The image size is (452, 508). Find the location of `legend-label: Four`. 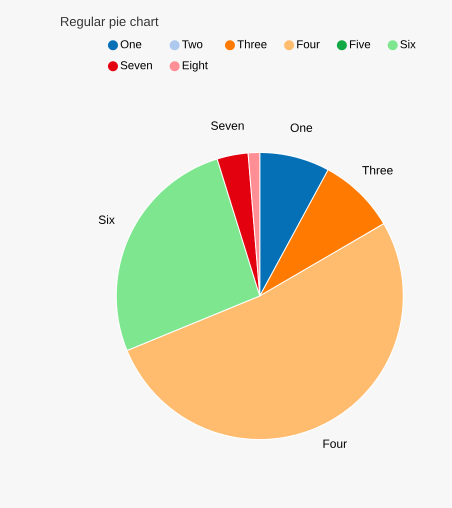

legend-label: Four is located at coordinates (308, 44).